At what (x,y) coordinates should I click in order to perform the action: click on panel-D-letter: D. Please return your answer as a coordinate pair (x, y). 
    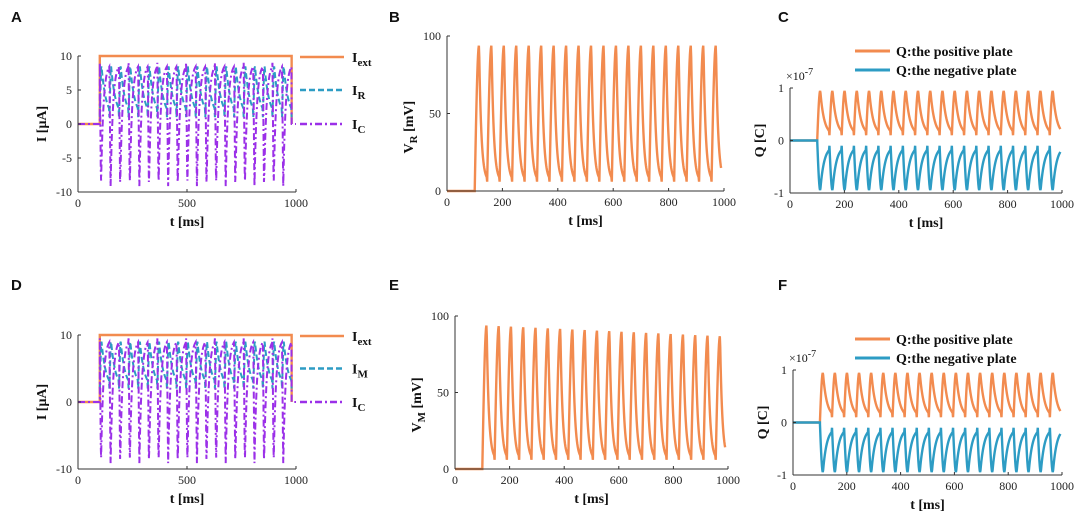
    Looking at the image, I should click on (16, 285).